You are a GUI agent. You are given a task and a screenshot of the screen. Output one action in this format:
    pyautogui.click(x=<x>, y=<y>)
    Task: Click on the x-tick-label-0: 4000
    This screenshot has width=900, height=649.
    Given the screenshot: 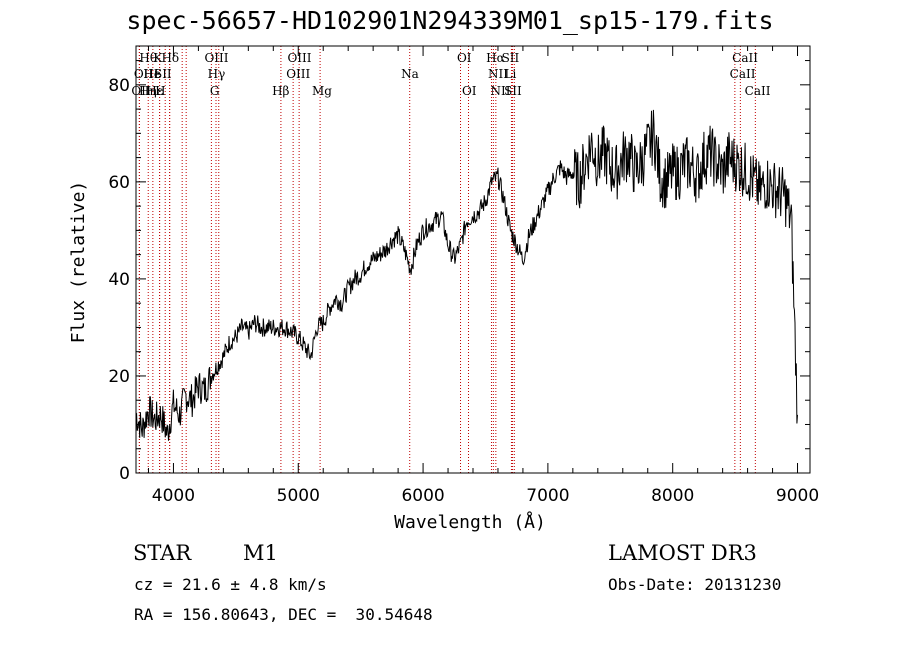 What is the action you would take?
    pyautogui.click(x=173, y=496)
    